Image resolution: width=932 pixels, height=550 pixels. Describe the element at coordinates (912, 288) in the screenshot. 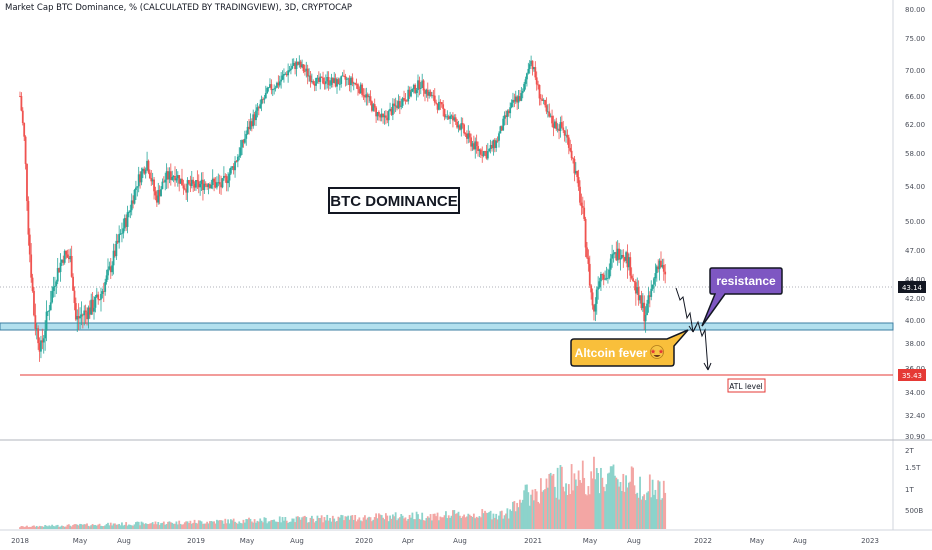

I see `svg-text: 43.14` at that location.